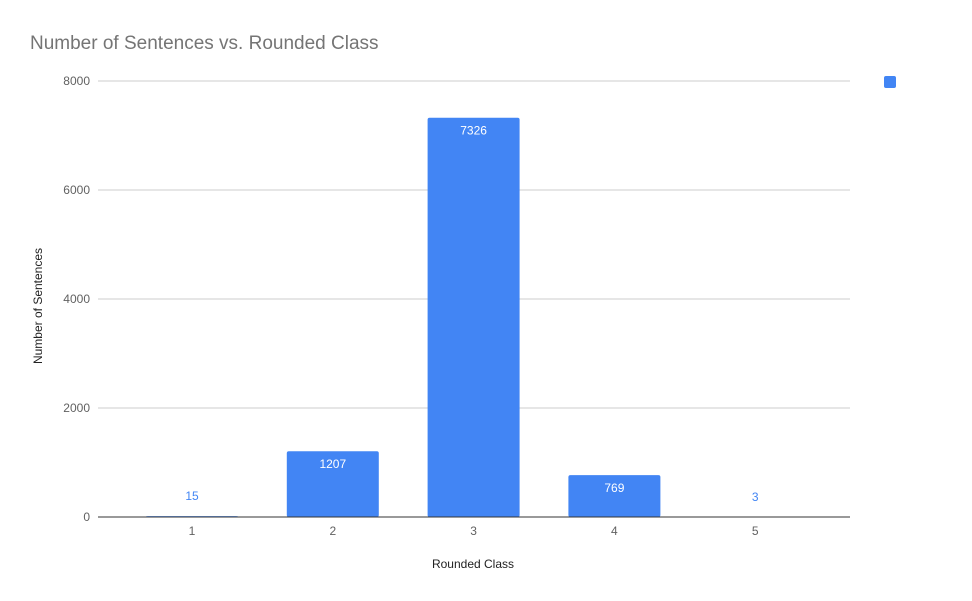  Describe the element at coordinates (473, 131) in the screenshot. I see `data-label: 7326` at that location.